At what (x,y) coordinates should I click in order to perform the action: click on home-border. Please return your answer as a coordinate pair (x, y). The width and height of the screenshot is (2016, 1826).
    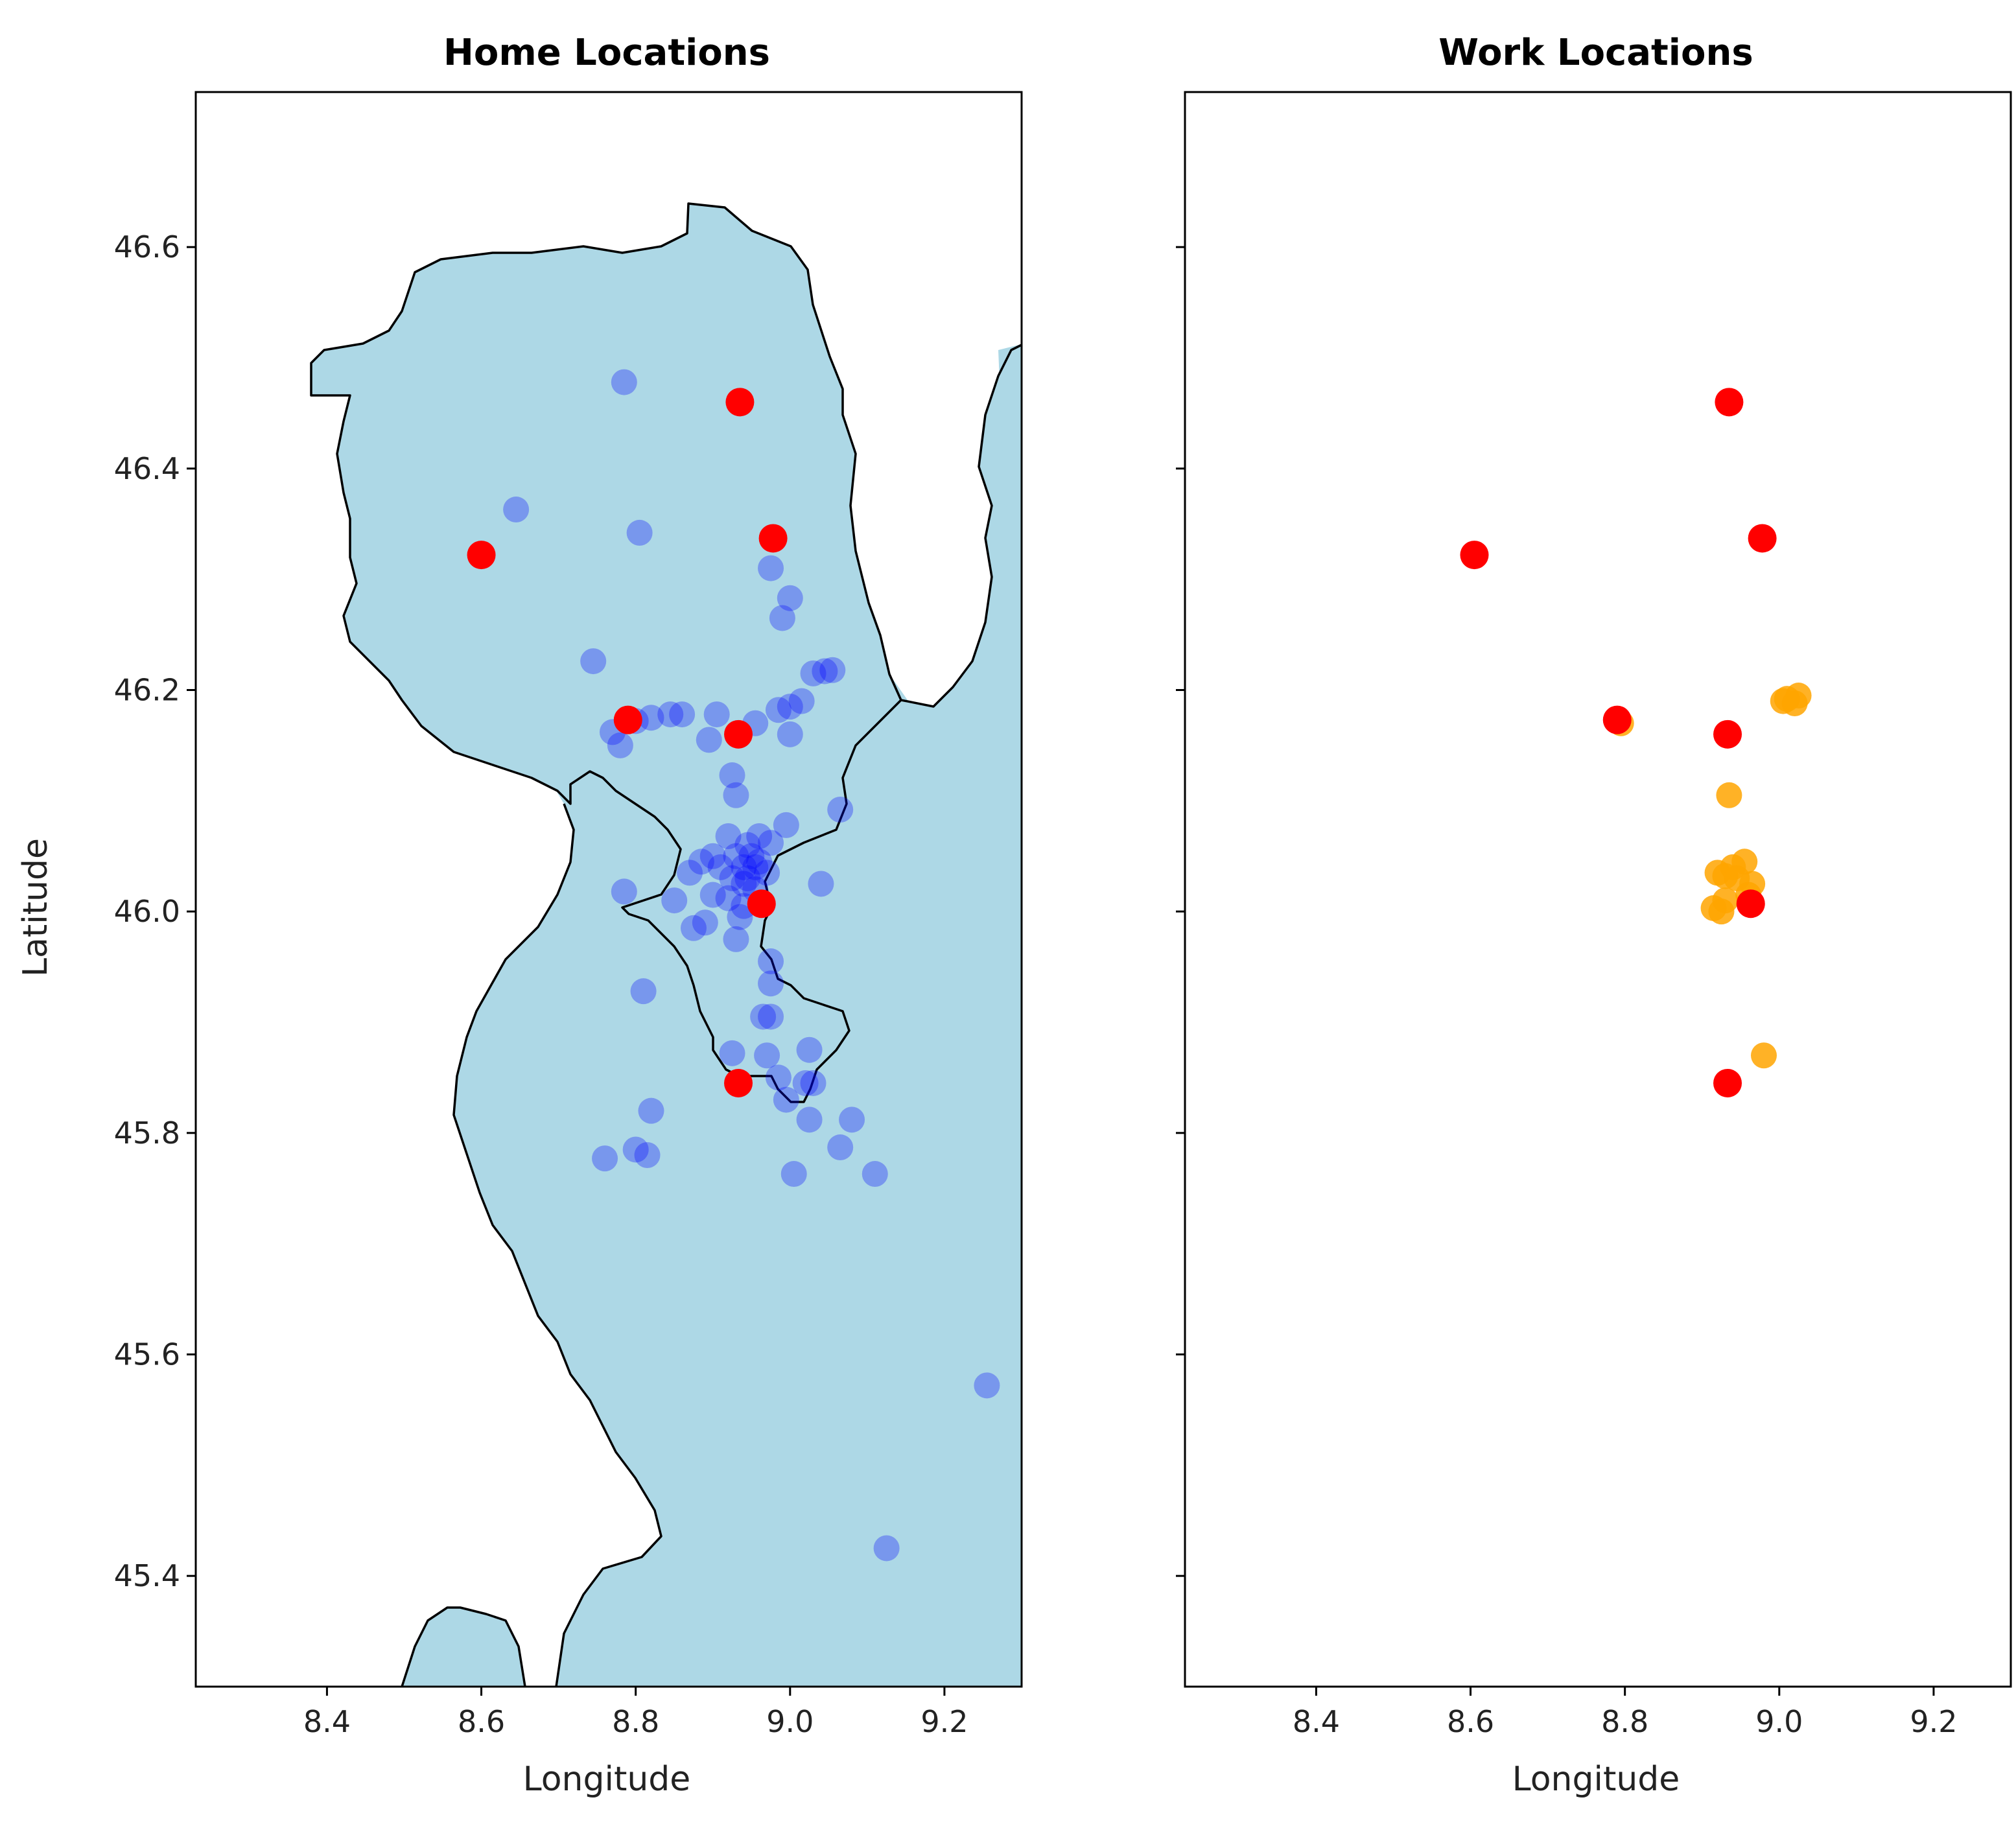
    Looking at the image, I should click on (606, 652).